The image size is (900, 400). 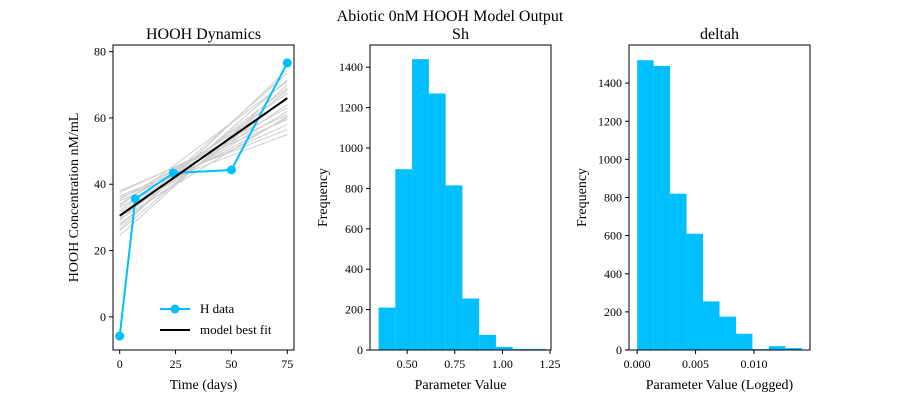 What do you see at coordinates (460, 34) in the screenshot?
I see `panel-title: Sh` at bounding box center [460, 34].